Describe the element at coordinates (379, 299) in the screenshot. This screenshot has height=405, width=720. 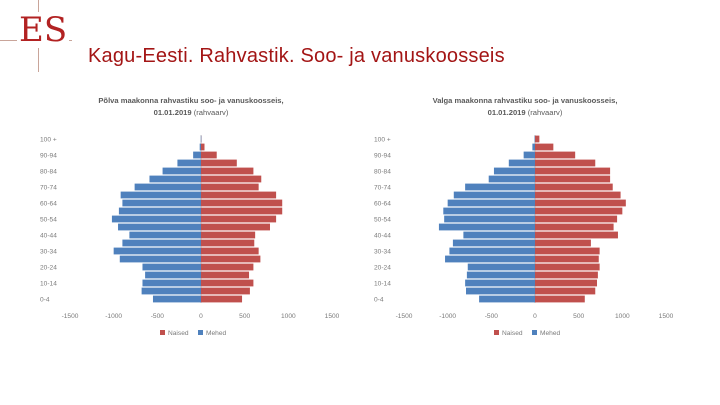
I see `y-tick-label: 0-4` at that location.